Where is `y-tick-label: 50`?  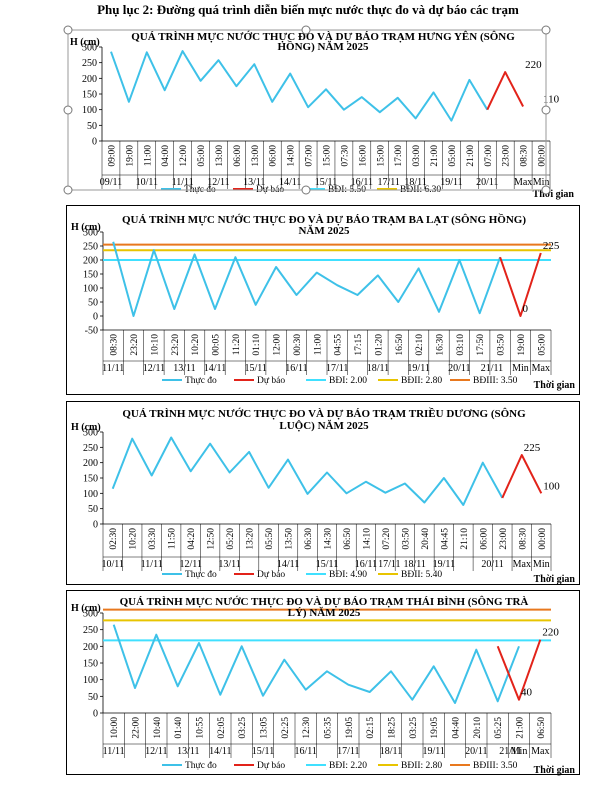
y-tick-label: 50 is located at coordinates (93, 697).